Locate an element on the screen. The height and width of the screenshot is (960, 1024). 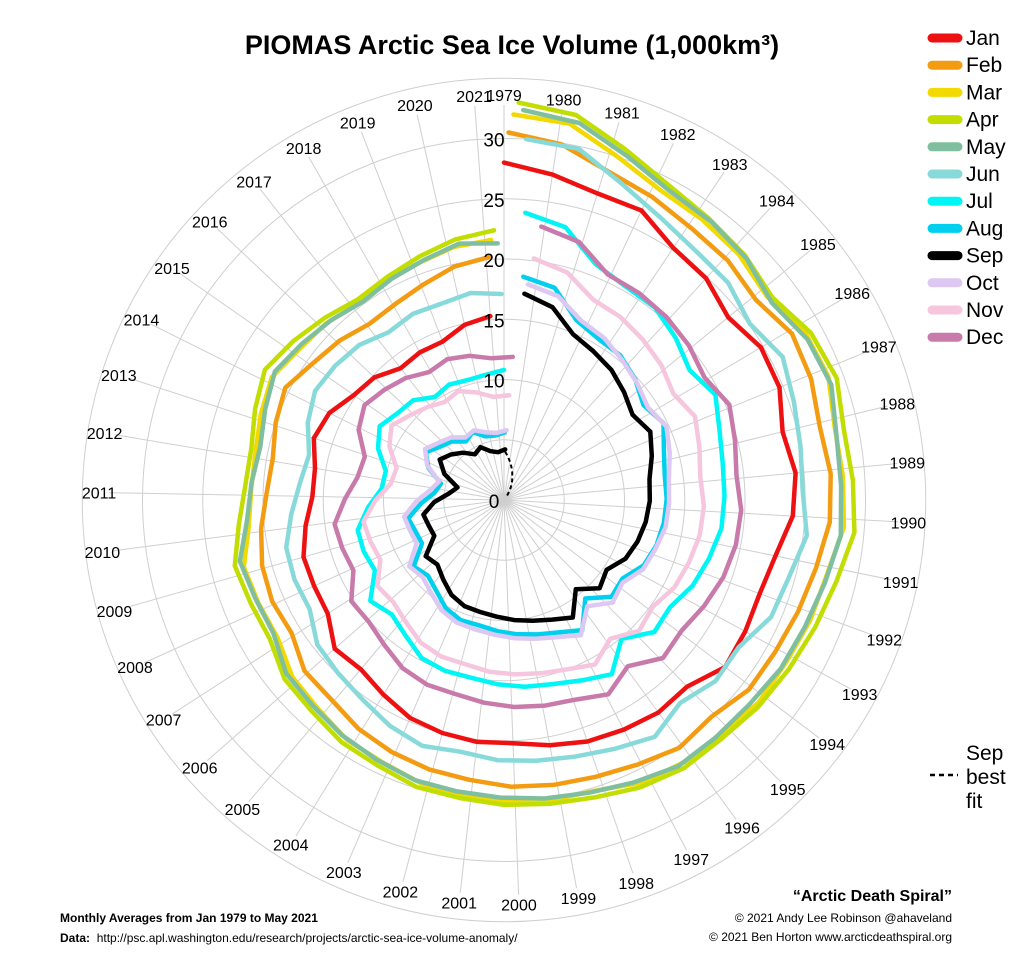
radial-tick-label: 30 is located at coordinates (493, 141).